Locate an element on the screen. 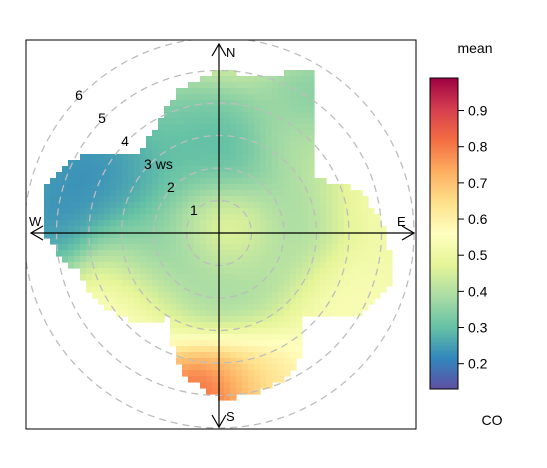  east-arrowhead is located at coordinates (408, 233).